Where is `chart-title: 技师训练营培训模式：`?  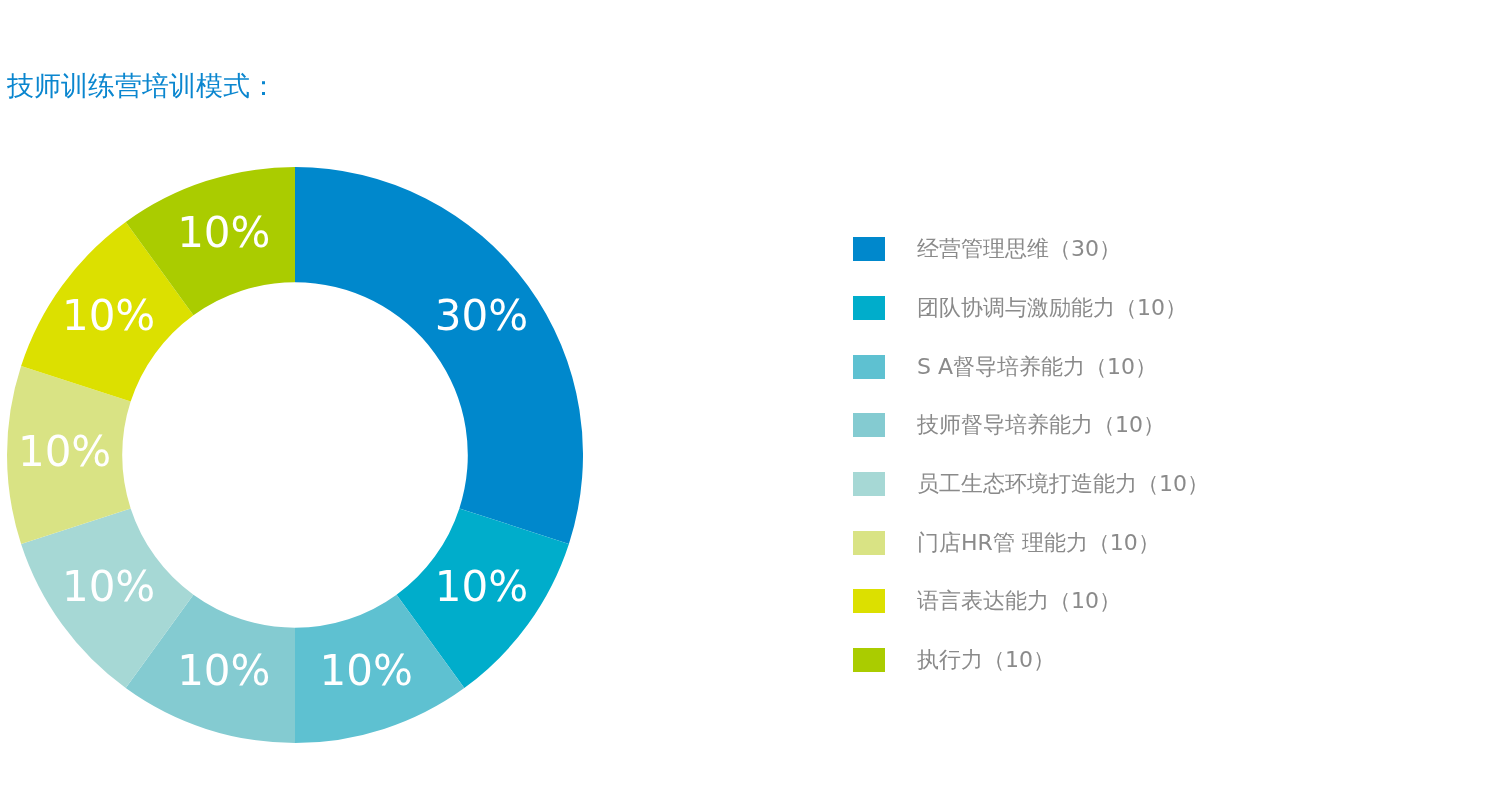 chart-title: 技师训练营培训模式： is located at coordinates (142, 86).